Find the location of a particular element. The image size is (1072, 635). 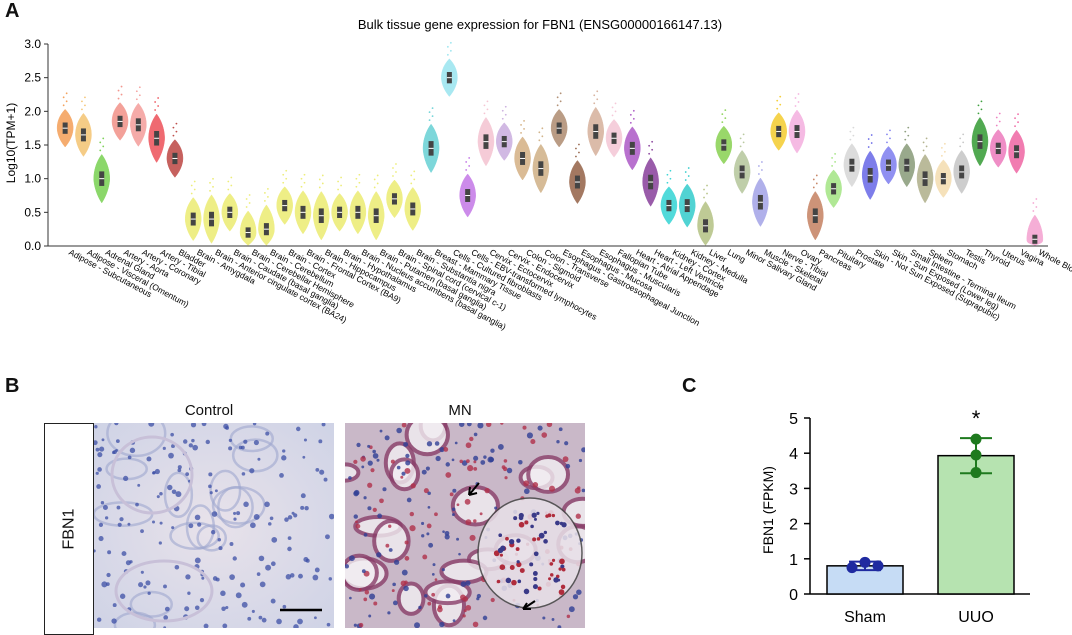

y-tick-label: 0.5 is located at coordinates (32, 212).